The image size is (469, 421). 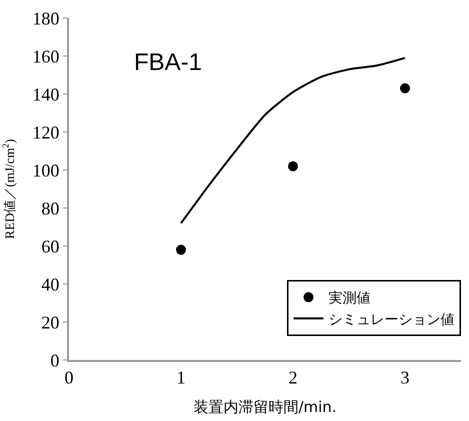 What do you see at coordinates (265, 407) in the screenshot?
I see `x-axis-title: 装置内滞留時間/min.` at bounding box center [265, 407].